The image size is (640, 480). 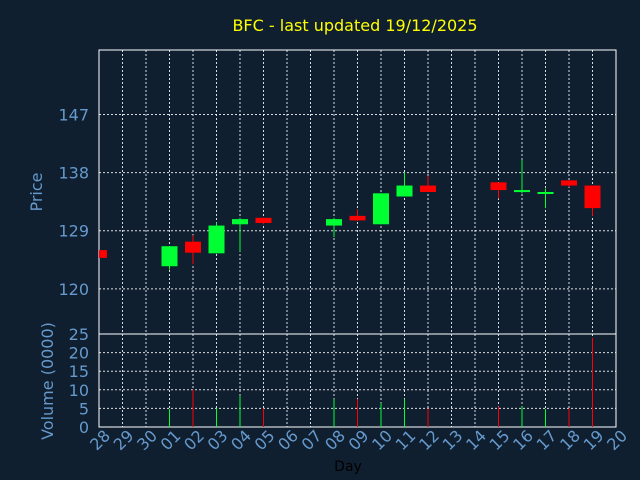 What do you see at coordinates (84, 408) in the screenshot?
I see `volume-y-tick-label: 5` at bounding box center [84, 408].